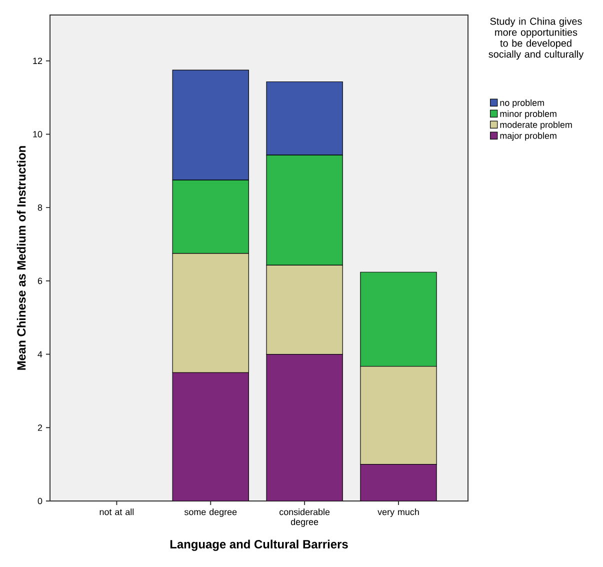 The width and height of the screenshot is (603, 567). Describe the element at coordinates (528, 136) in the screenshot. I see `legend-label: major problem` at that location.